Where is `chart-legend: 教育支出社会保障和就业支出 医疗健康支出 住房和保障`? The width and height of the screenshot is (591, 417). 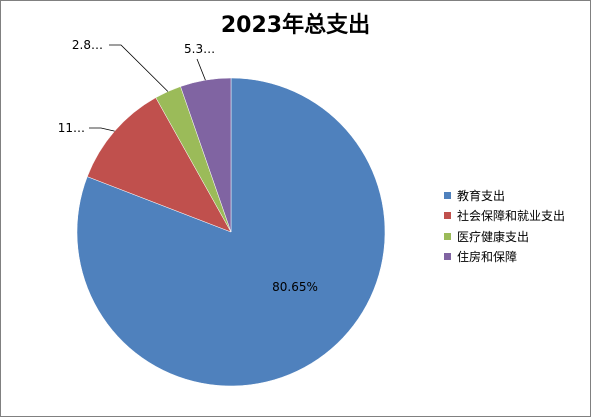 chart-legend: 教育支出社会保障和就业支出 医疗健康支出 住房和保障 is located at coordinates (504, 226).